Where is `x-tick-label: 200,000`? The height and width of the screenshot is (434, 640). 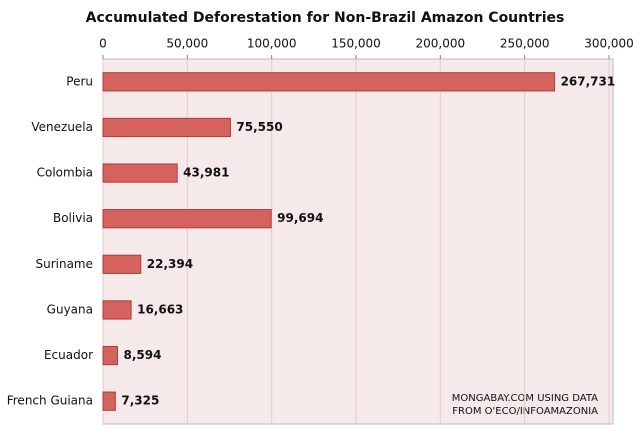
x-tick-label: 200,000 is located at coordinates (441, 44).